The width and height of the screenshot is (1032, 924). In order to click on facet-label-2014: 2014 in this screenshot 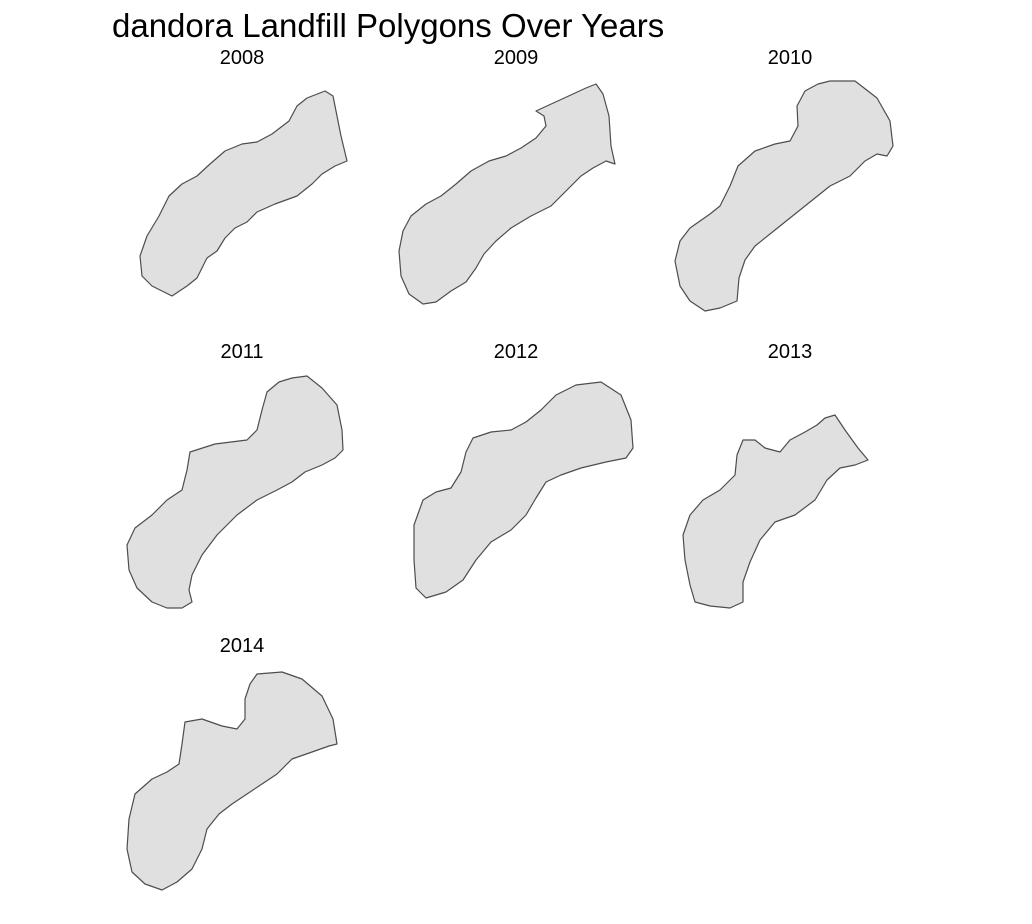, I will do `click(242, 646)`.